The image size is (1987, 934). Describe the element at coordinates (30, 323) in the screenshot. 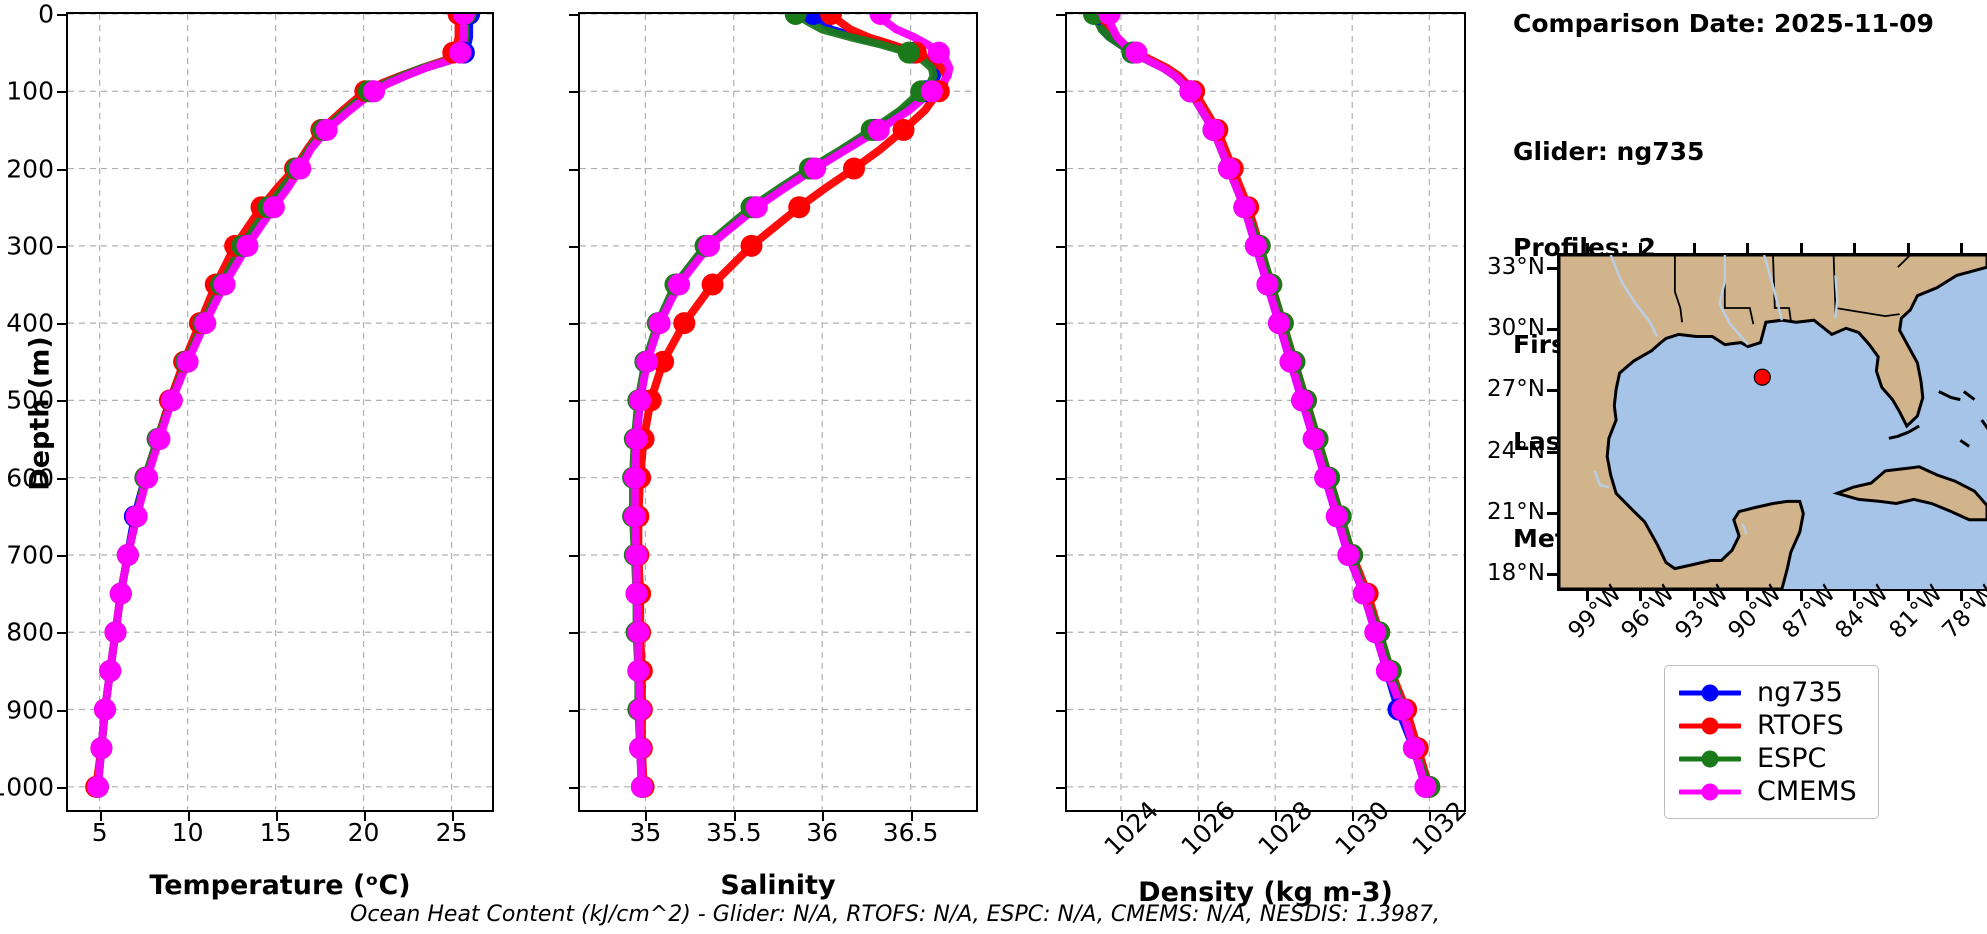

I see `y-tick-label: 400` at that location.